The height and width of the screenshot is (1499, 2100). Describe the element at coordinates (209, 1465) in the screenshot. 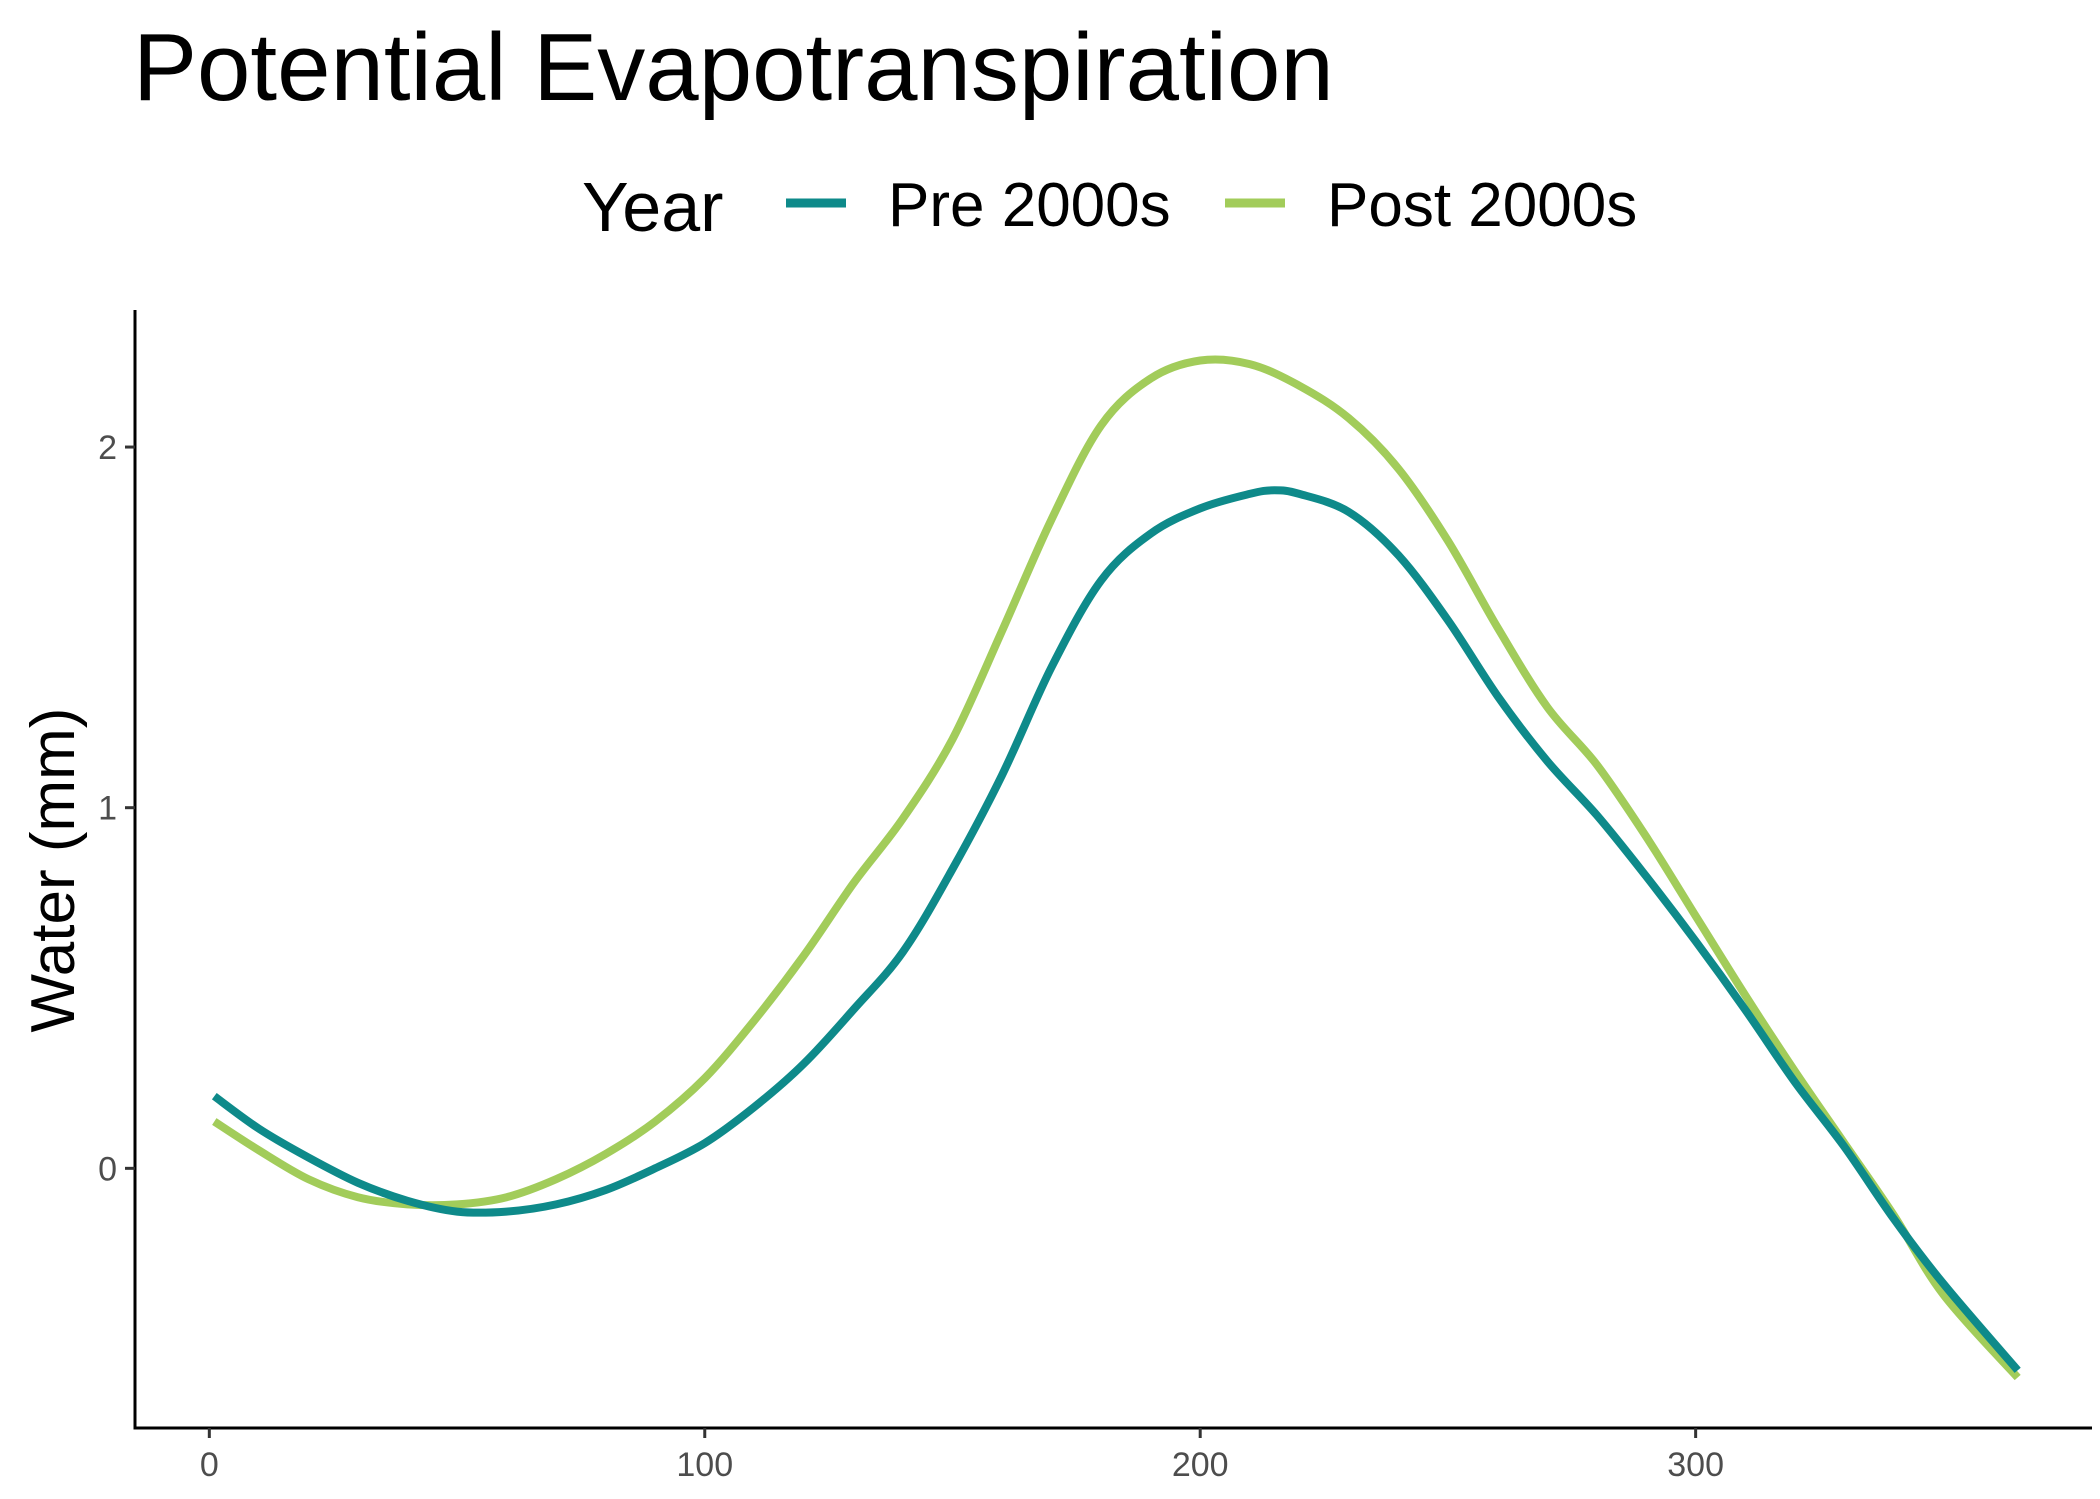

I see `x-tick-label: 0` at that location.